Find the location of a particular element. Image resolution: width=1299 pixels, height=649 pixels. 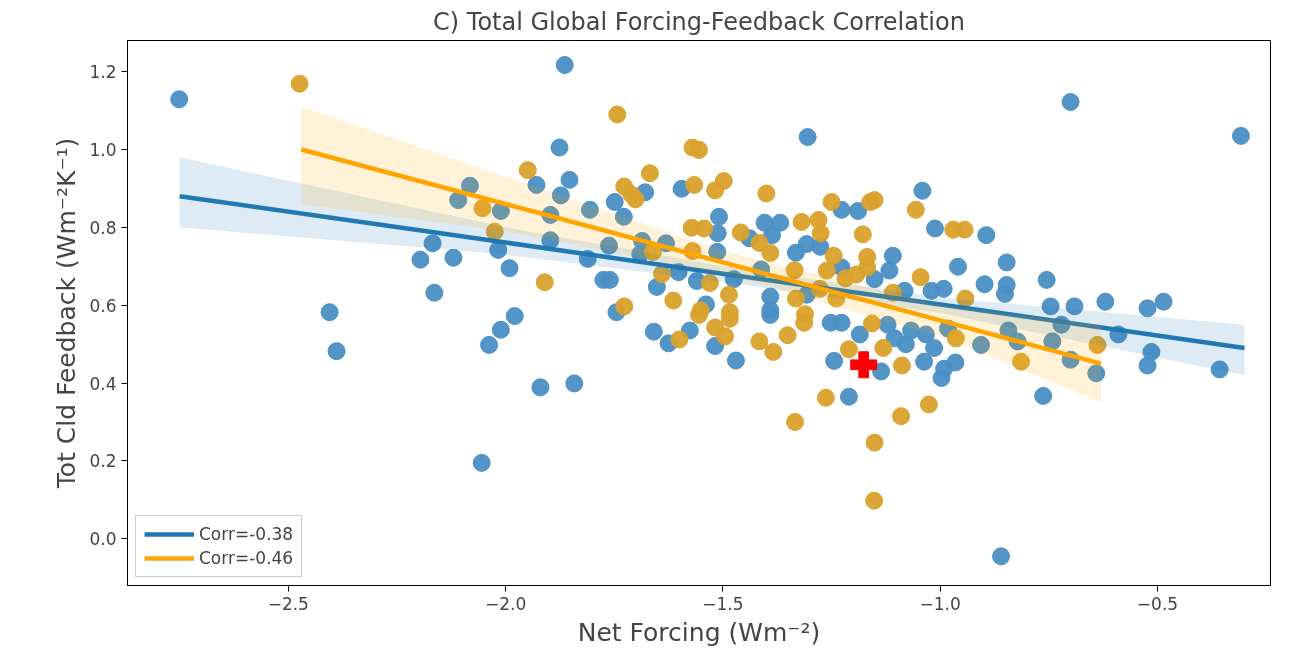

x-axis-title: Net Forcing (Wm⁻²) is located at coordinates (699, 632).